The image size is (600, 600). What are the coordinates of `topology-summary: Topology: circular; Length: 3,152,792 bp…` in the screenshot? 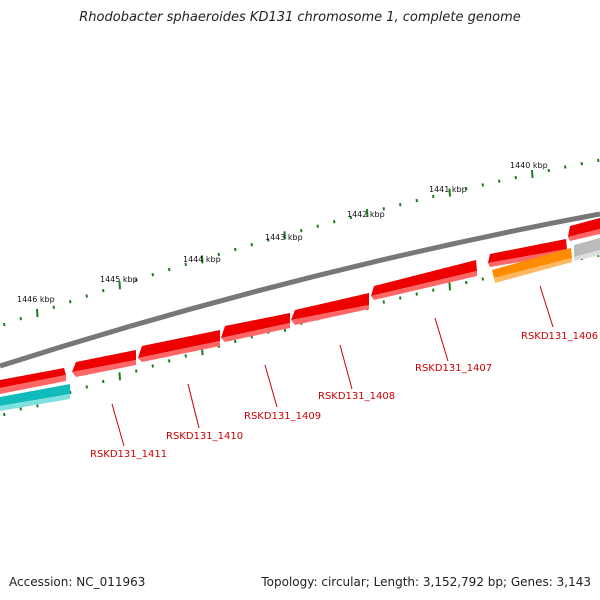 It's located at (426, 582).